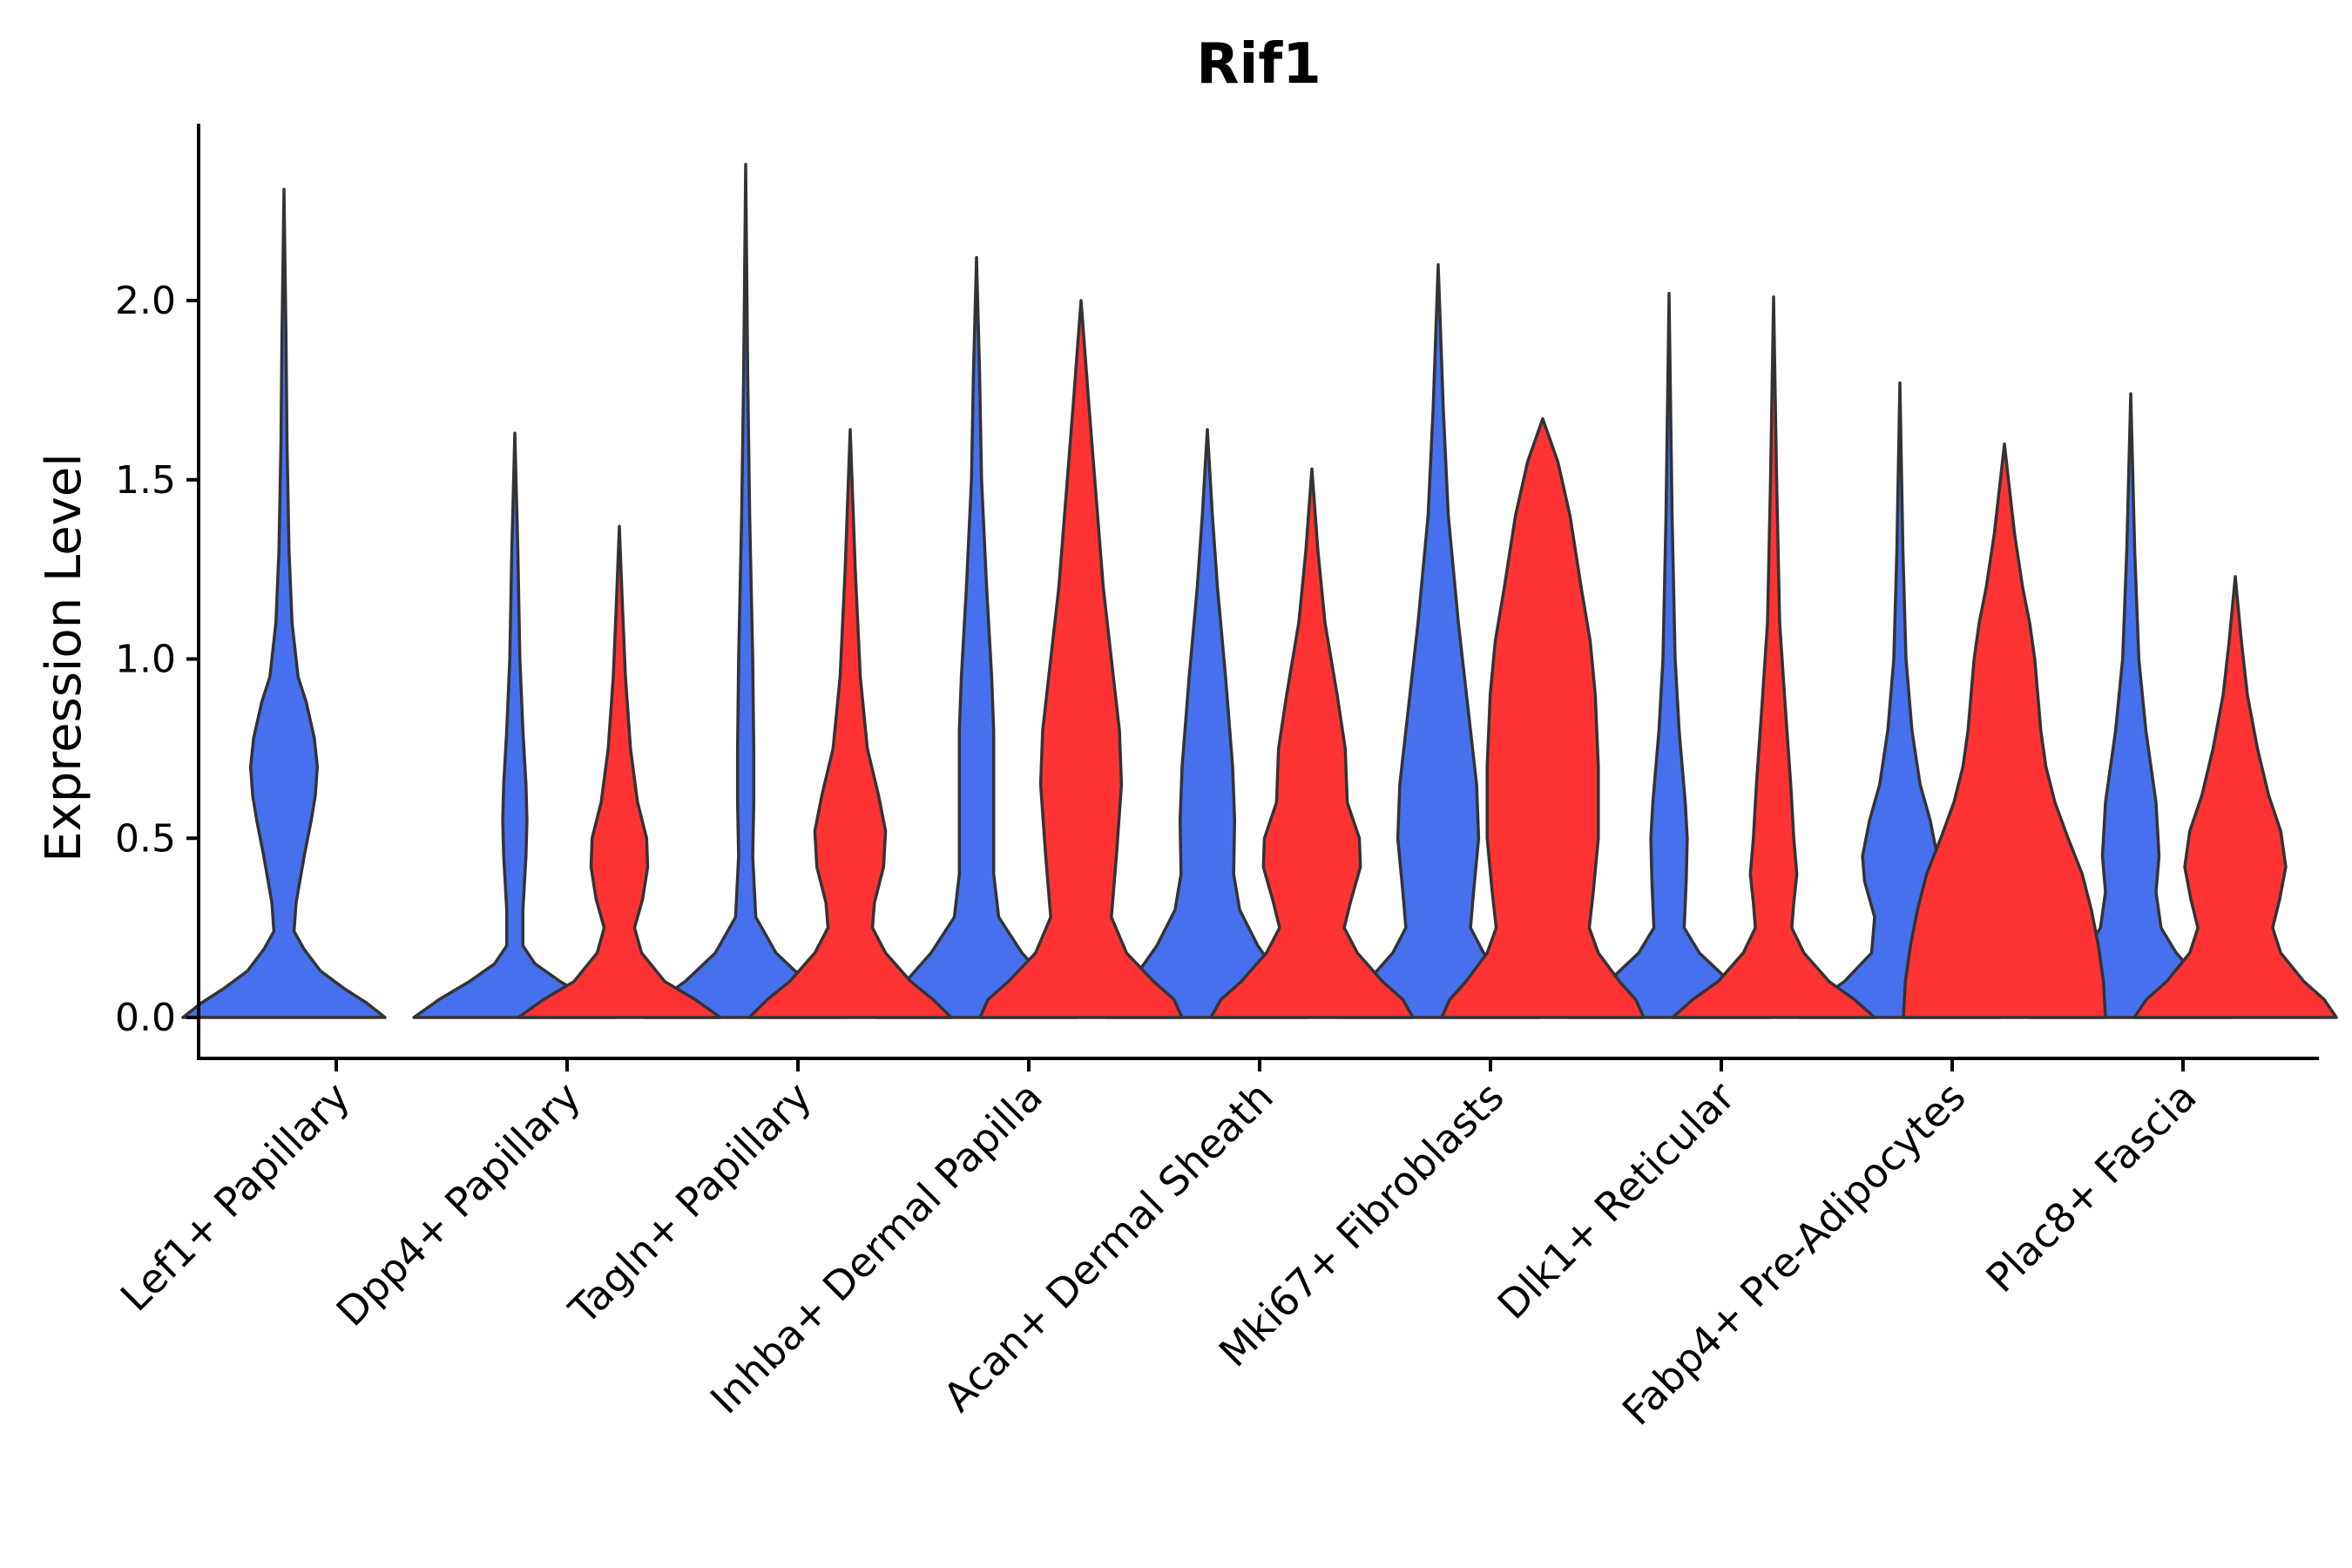 Image resolution: width=2352 pixels, height=1568 pixels. What do you see at coordinates (1616, 1201) in the screenshot?
I see `x-category-label: Dlk1+ Reticular` at bounding box center [1616, 1201].